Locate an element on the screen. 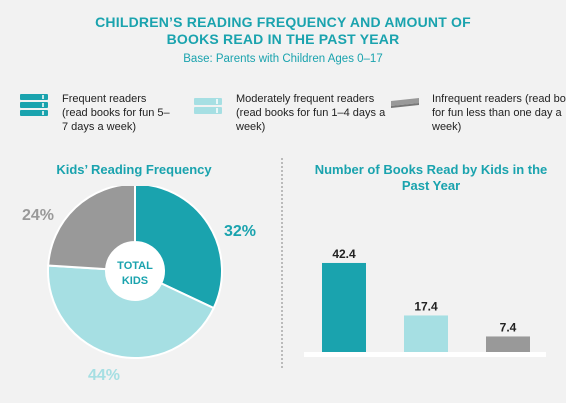 The image size is (566, 403). section-divider is located at coordinates (282, 263).